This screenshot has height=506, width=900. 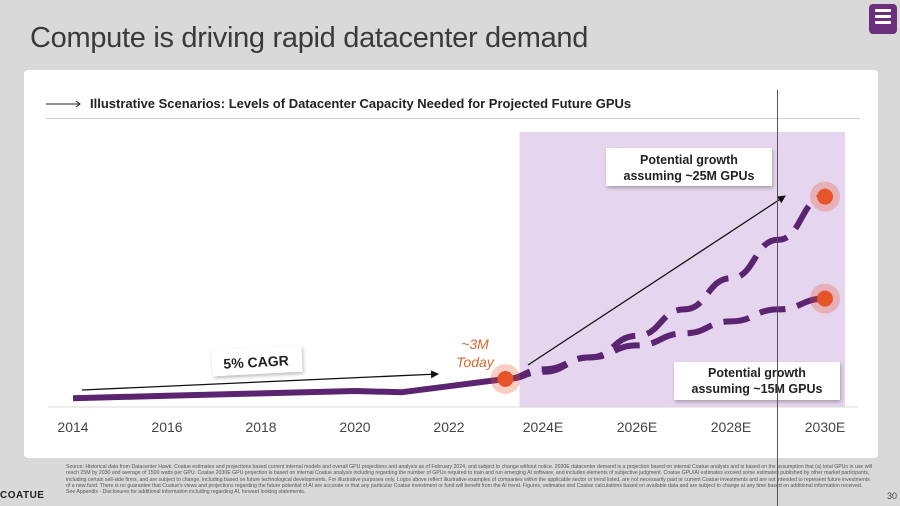 I want to click on svg-text: assuming ~15M GPUs, so click(x=757, y=389).